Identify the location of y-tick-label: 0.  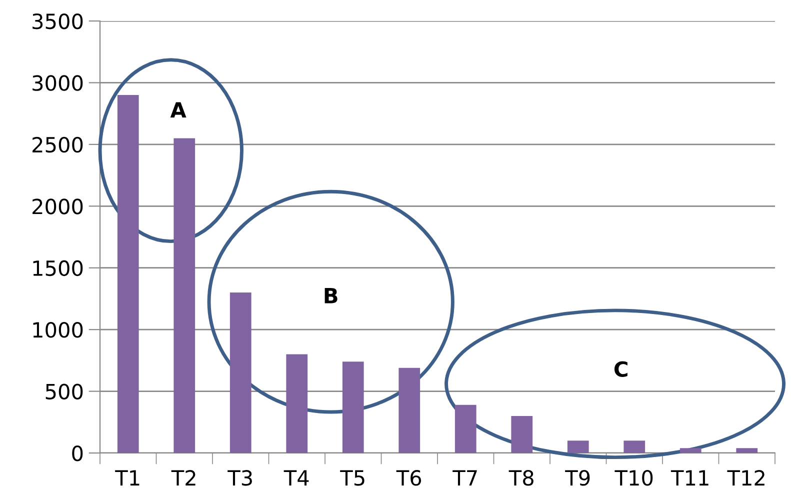
(77, 453).